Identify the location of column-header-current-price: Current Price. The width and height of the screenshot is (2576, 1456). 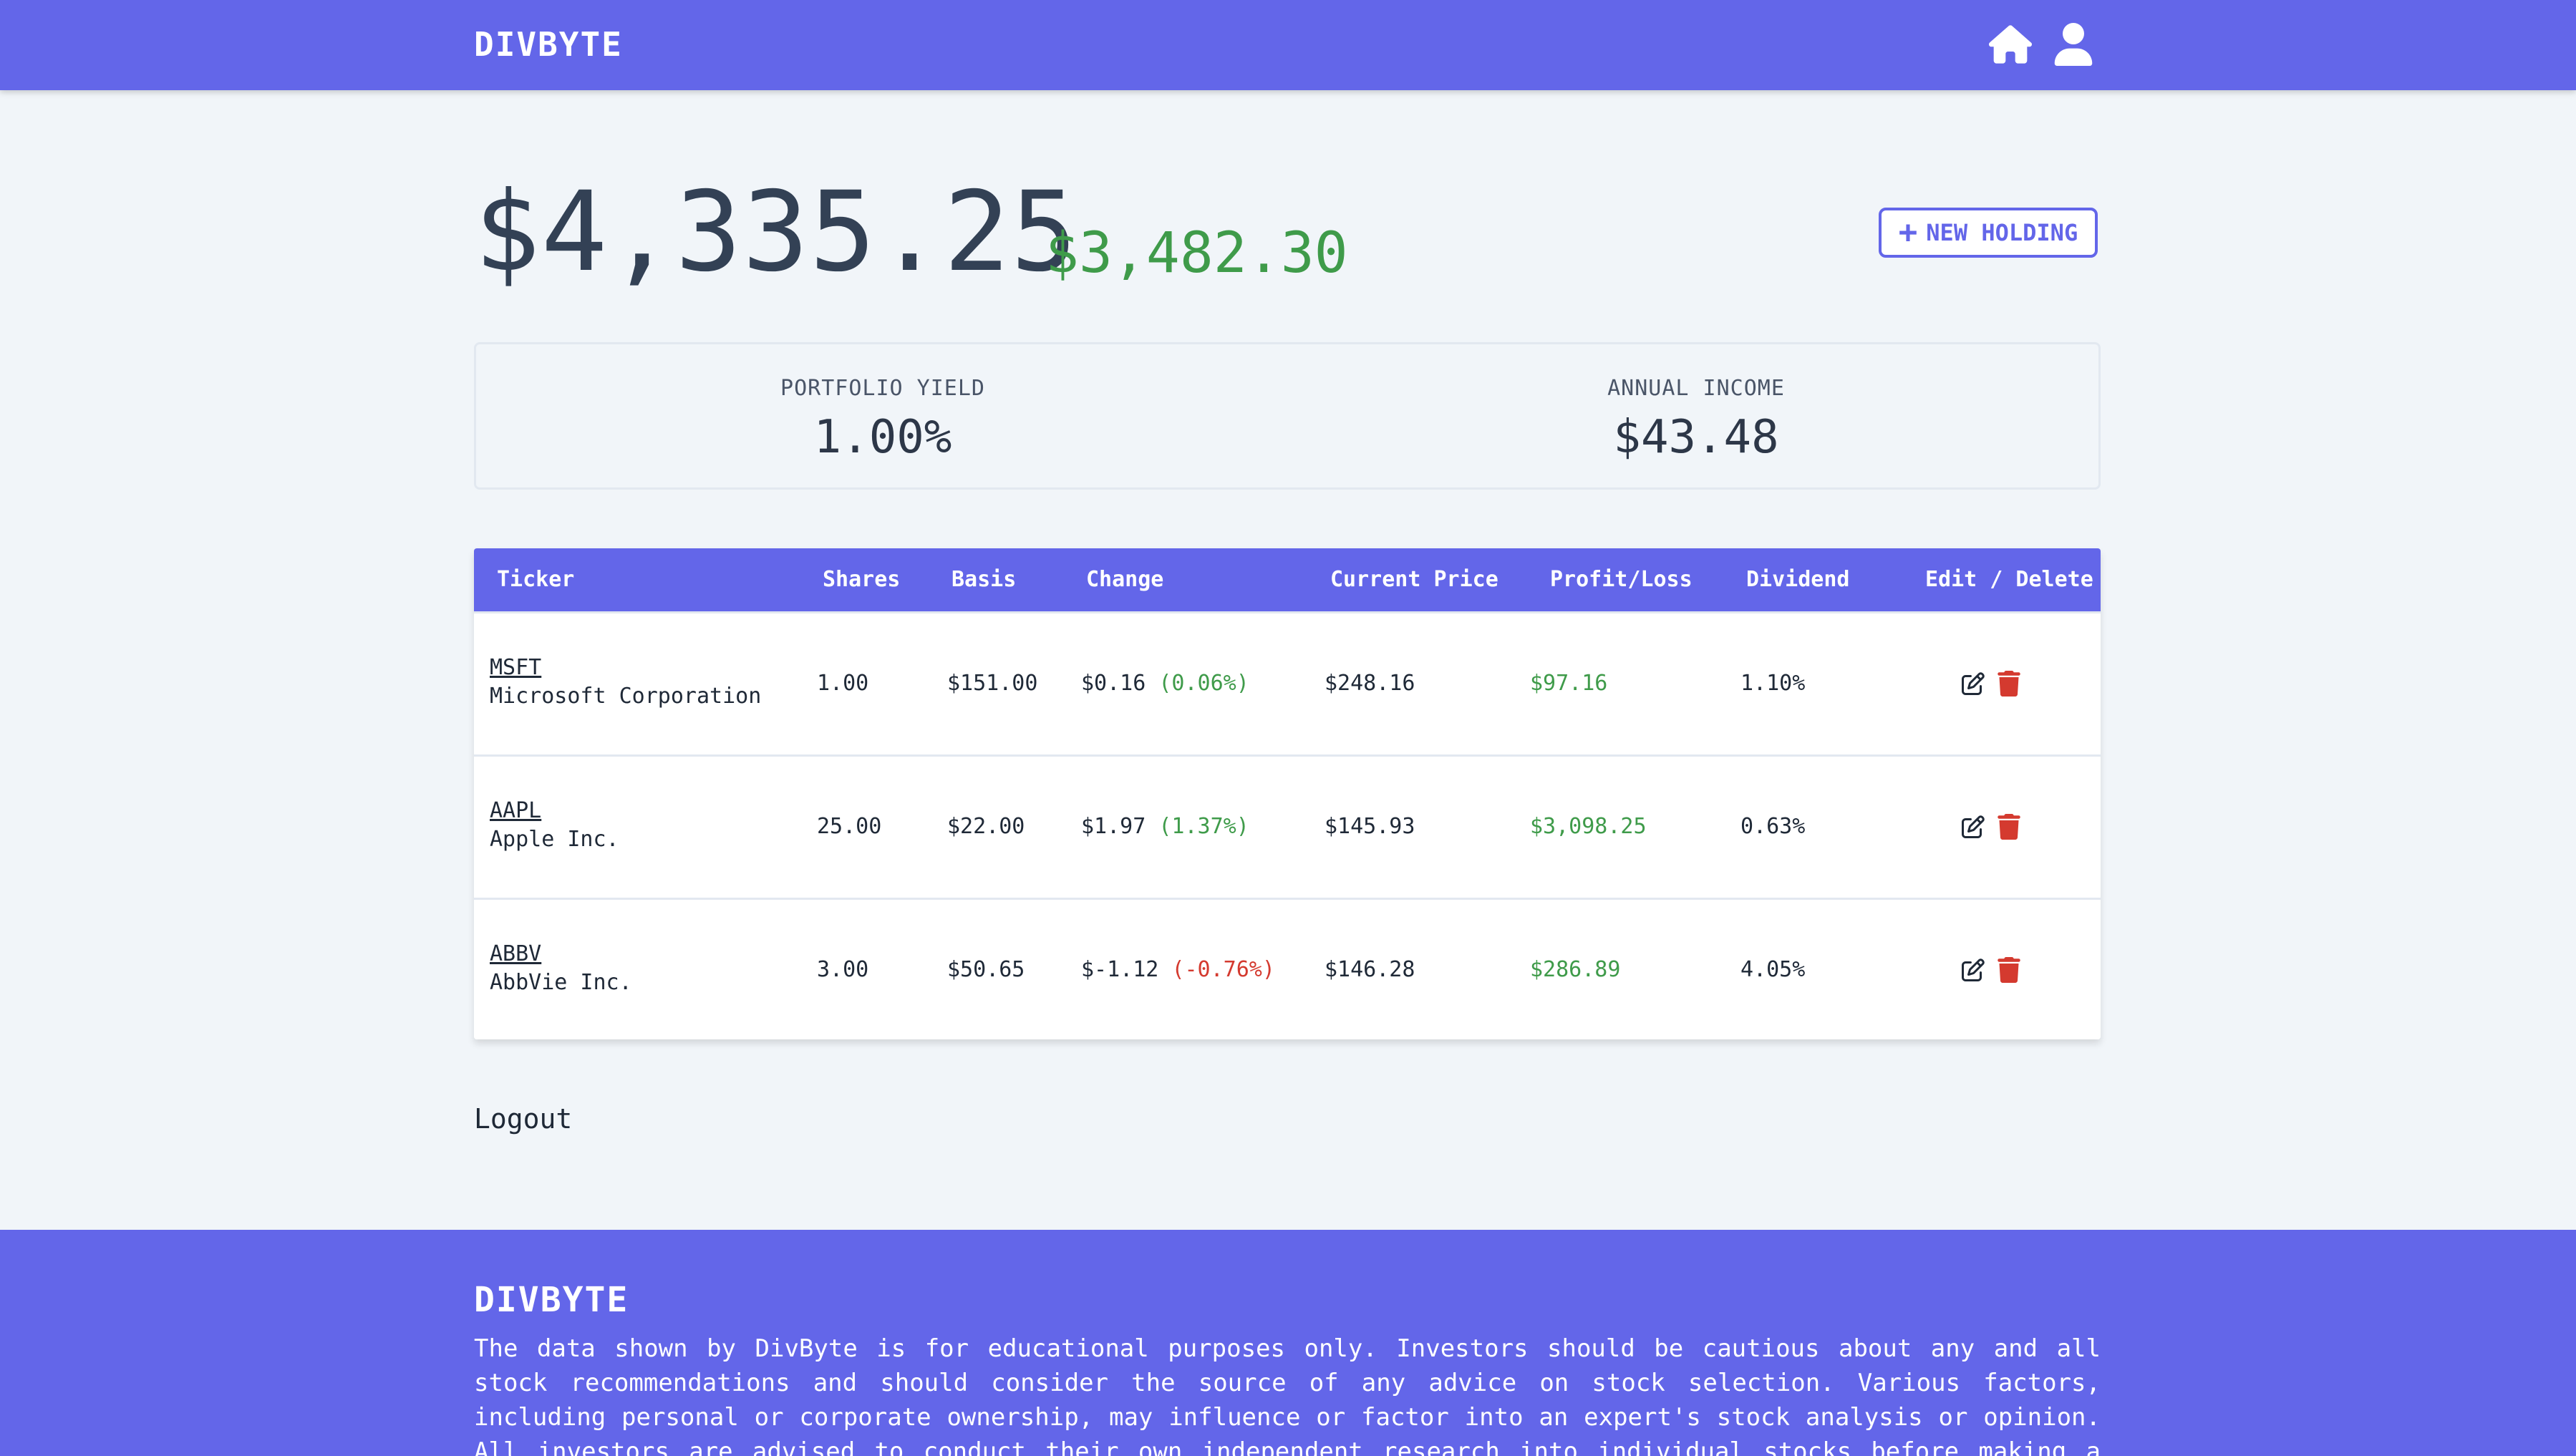
(1414, 579).